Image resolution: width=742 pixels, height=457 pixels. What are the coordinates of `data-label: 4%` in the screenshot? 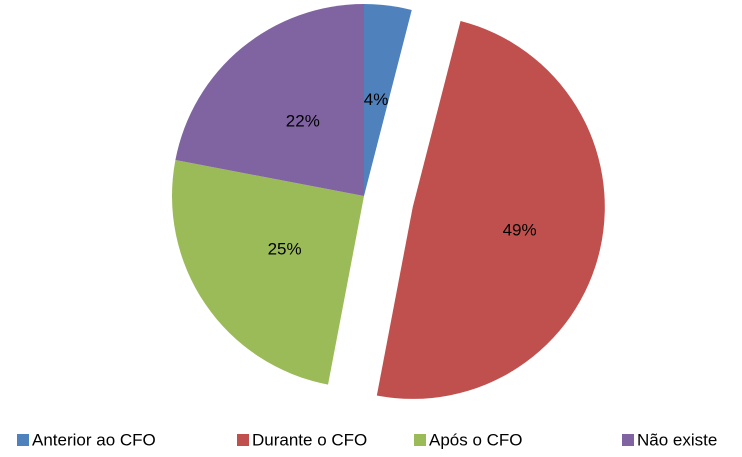 It's located at (376, 99).